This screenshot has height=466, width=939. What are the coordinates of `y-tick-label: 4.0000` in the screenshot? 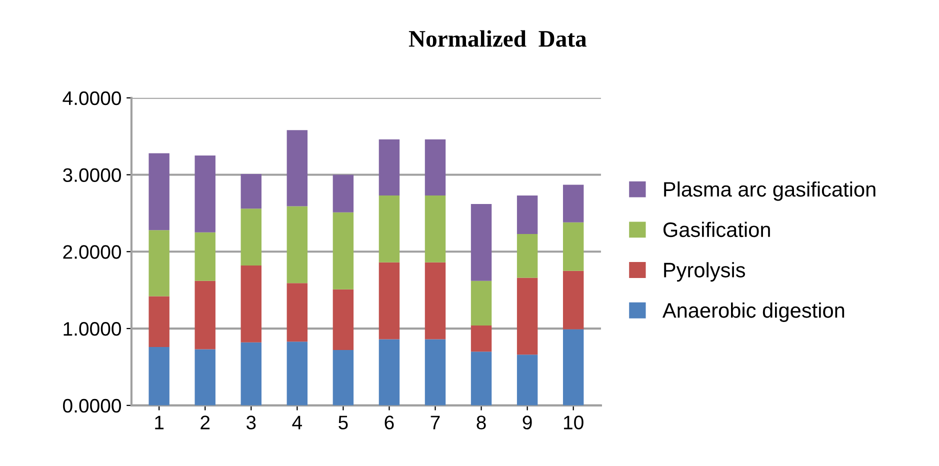 It's located at (91, 98).